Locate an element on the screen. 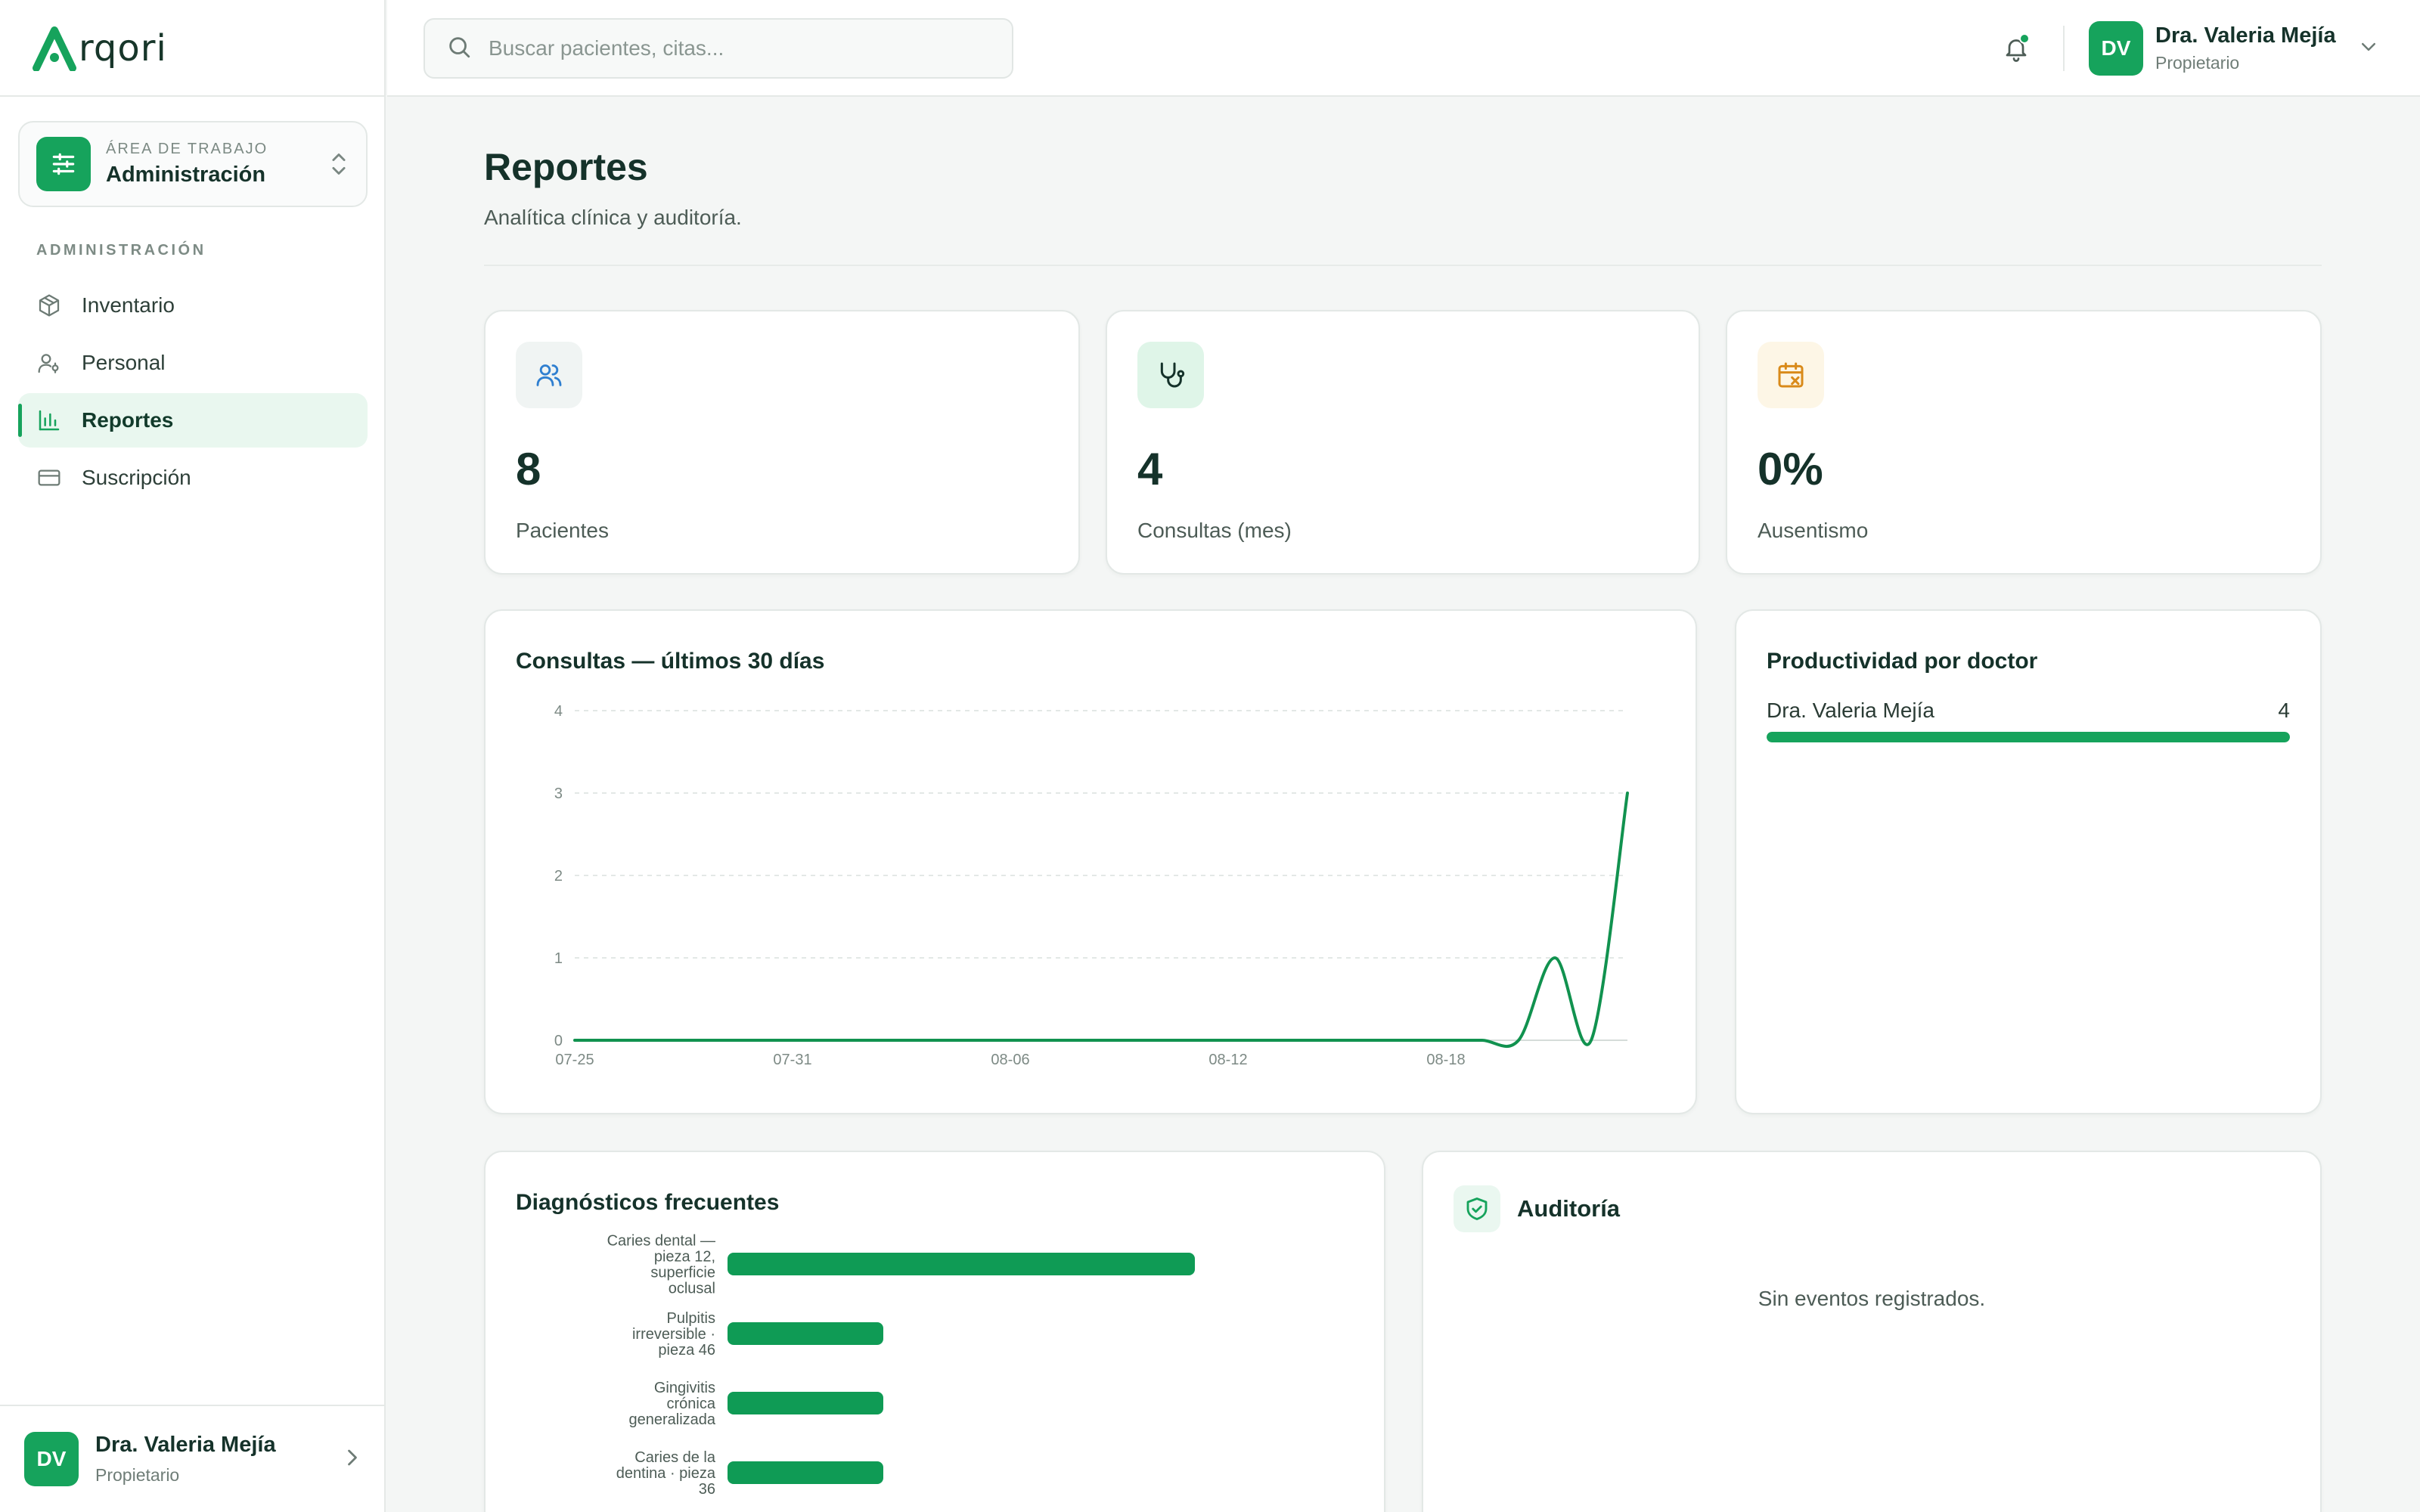  stat-value: 0% is located at coordinates (1790, 469).